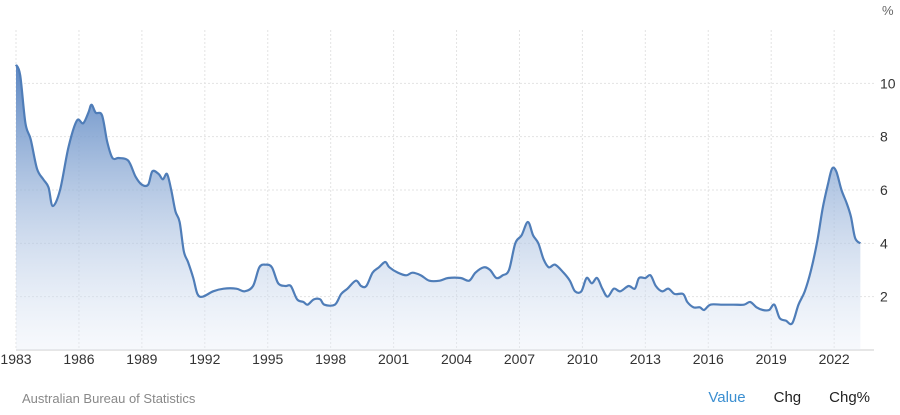 This screenshot has height=415, width=900. What do you see at coordinates (727, 397) in the screenshot?
I see `tab-value: Value` at bounding box center [727, 397].